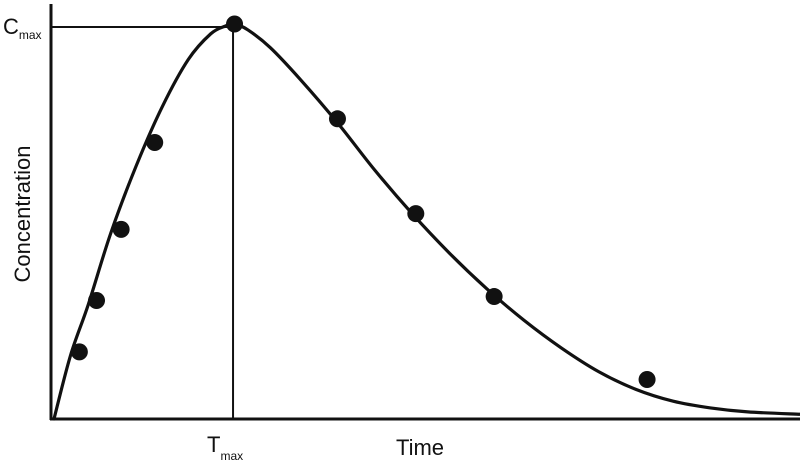  I want to click on tmax-label: Tmax, so click(225, 447).